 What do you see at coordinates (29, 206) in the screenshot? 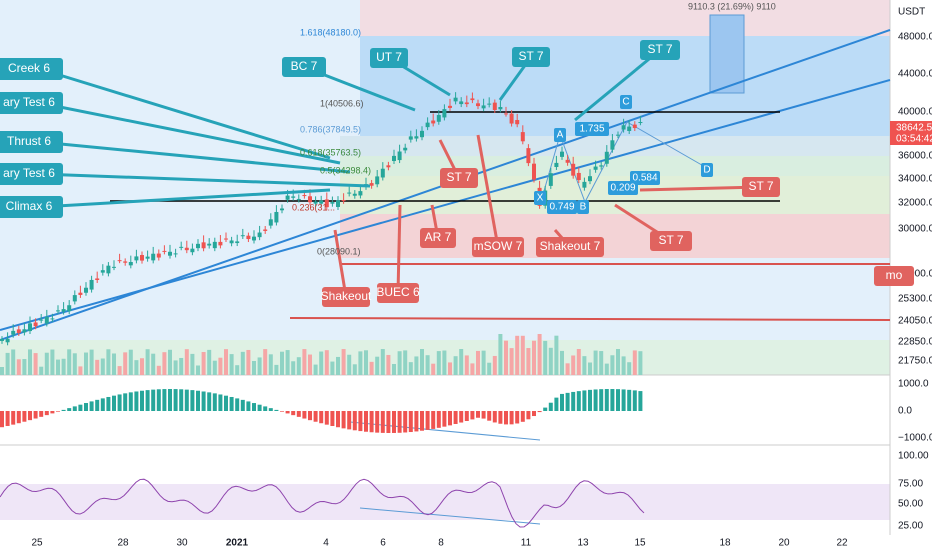
I see `callout-text: Climax 6` at bounding box center [29, 206].